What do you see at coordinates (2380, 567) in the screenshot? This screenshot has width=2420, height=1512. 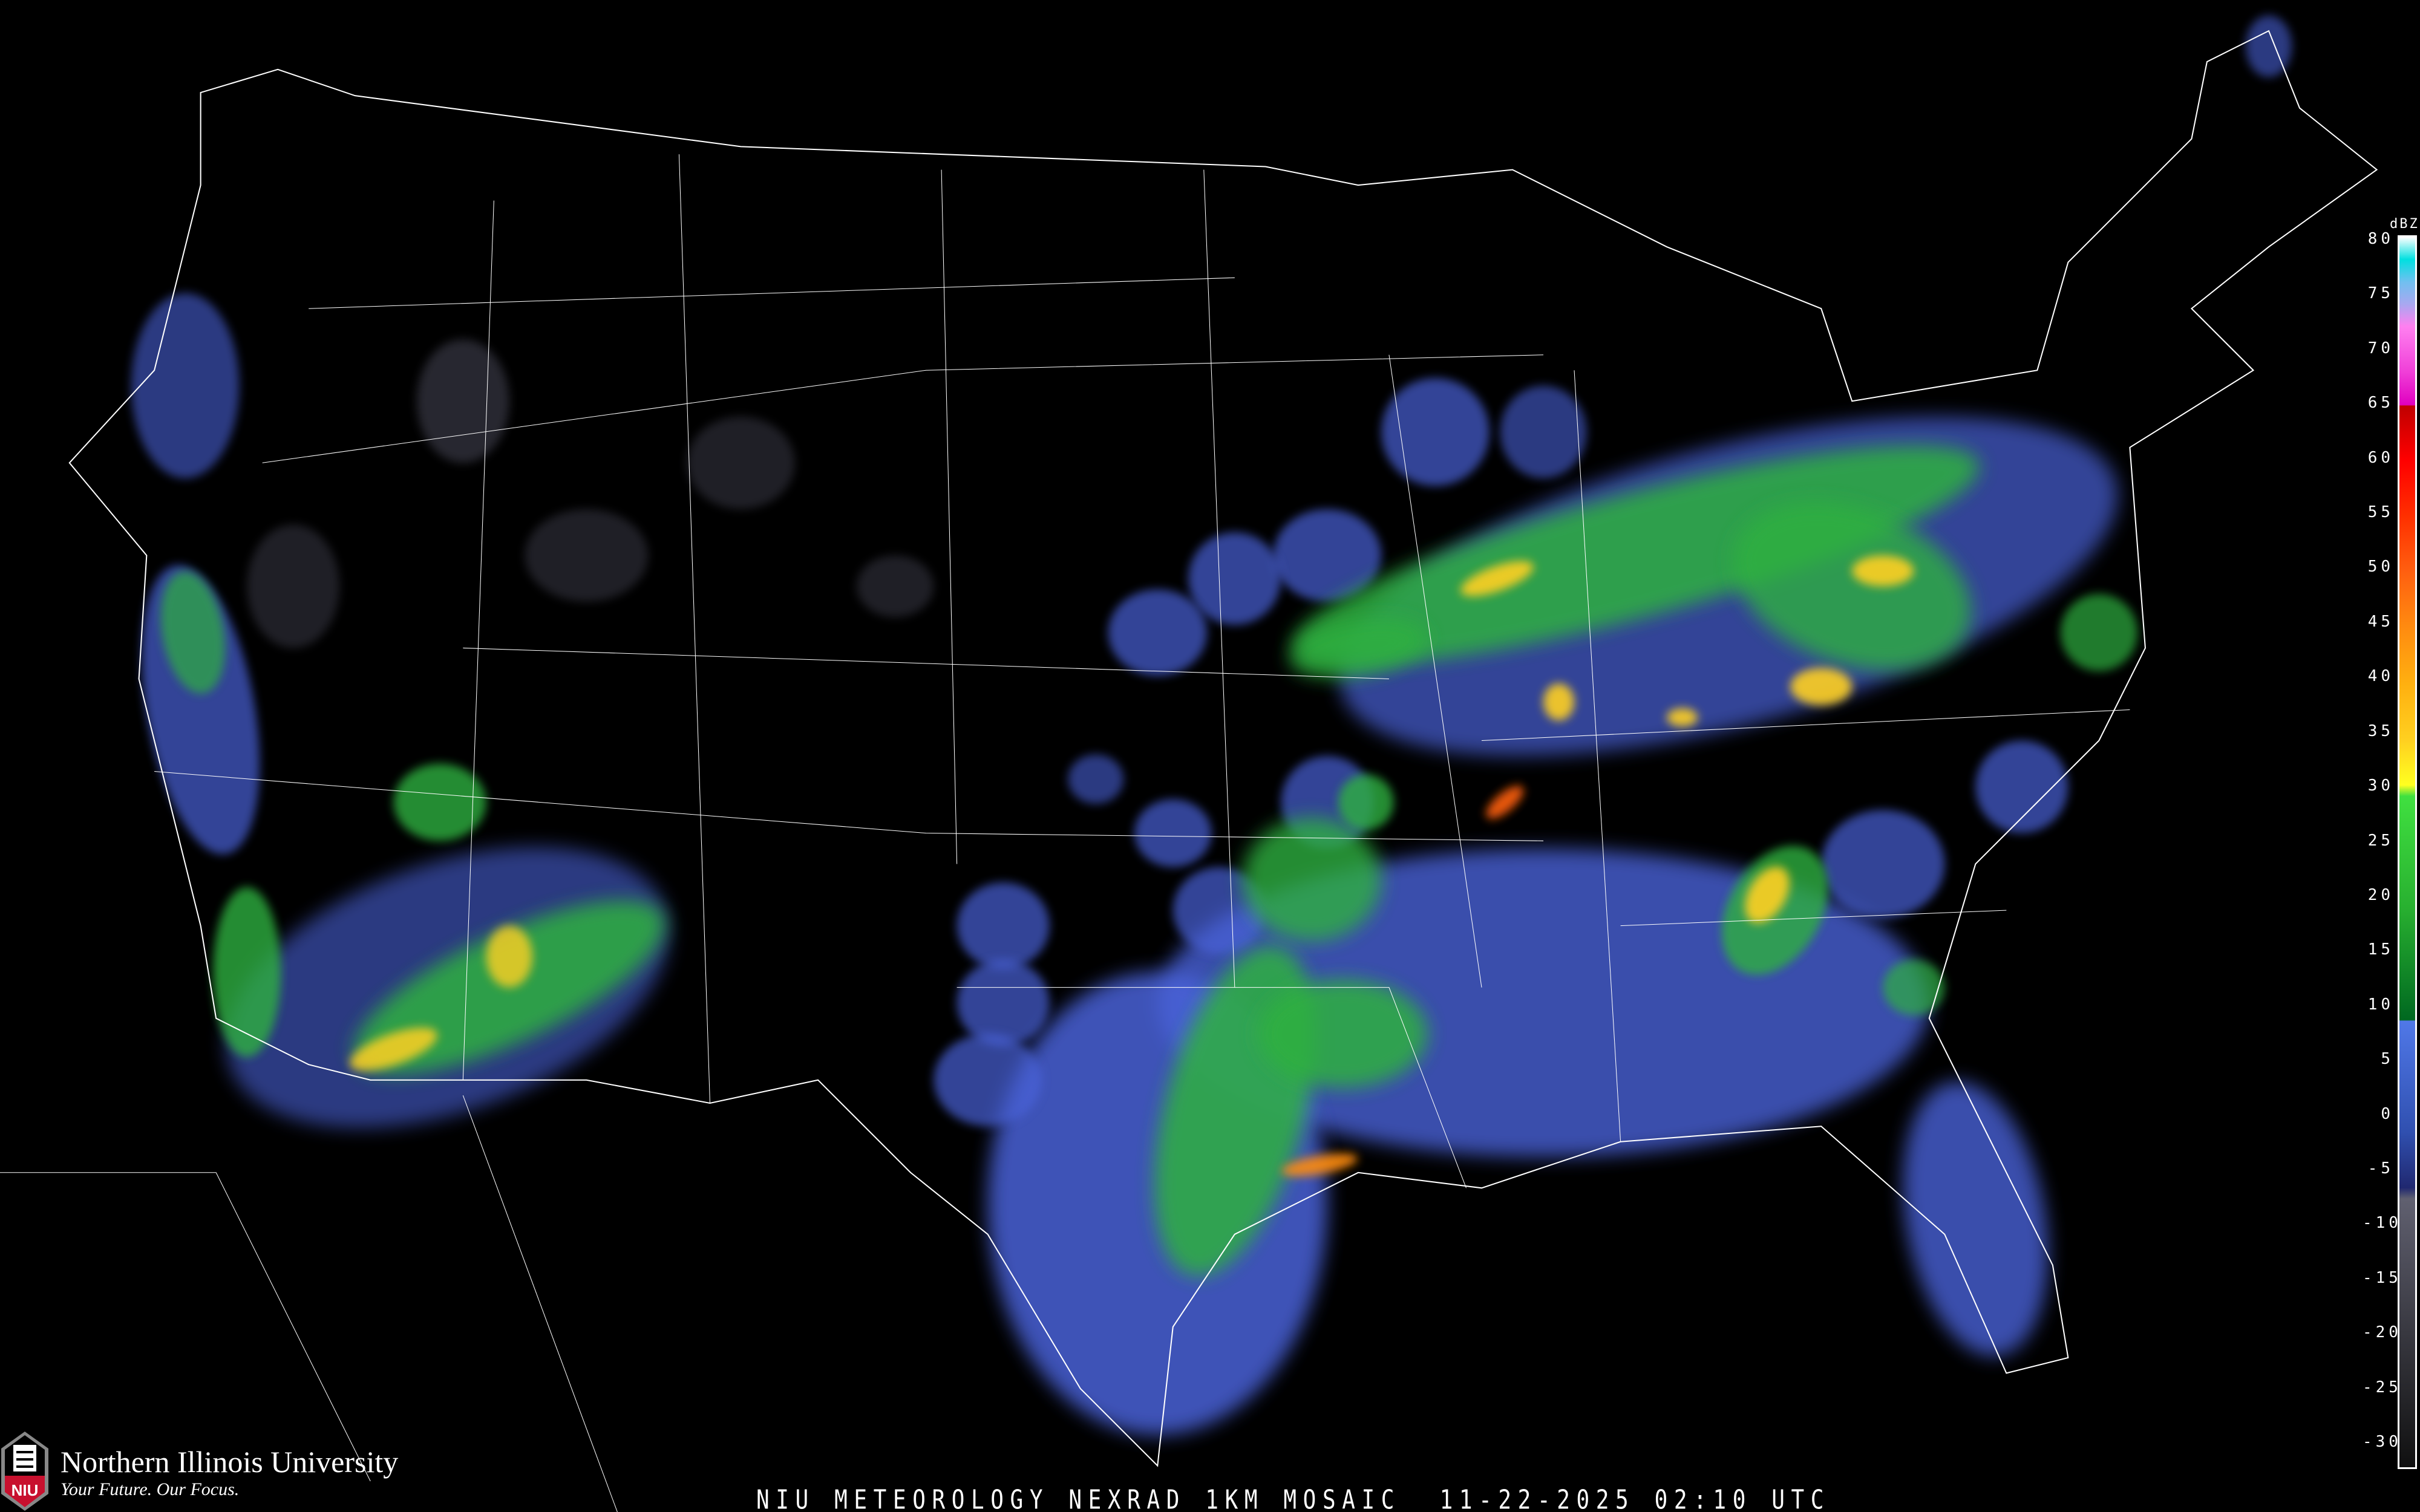 I see `legend-tick: 50` at bounding box center [2380, 567].